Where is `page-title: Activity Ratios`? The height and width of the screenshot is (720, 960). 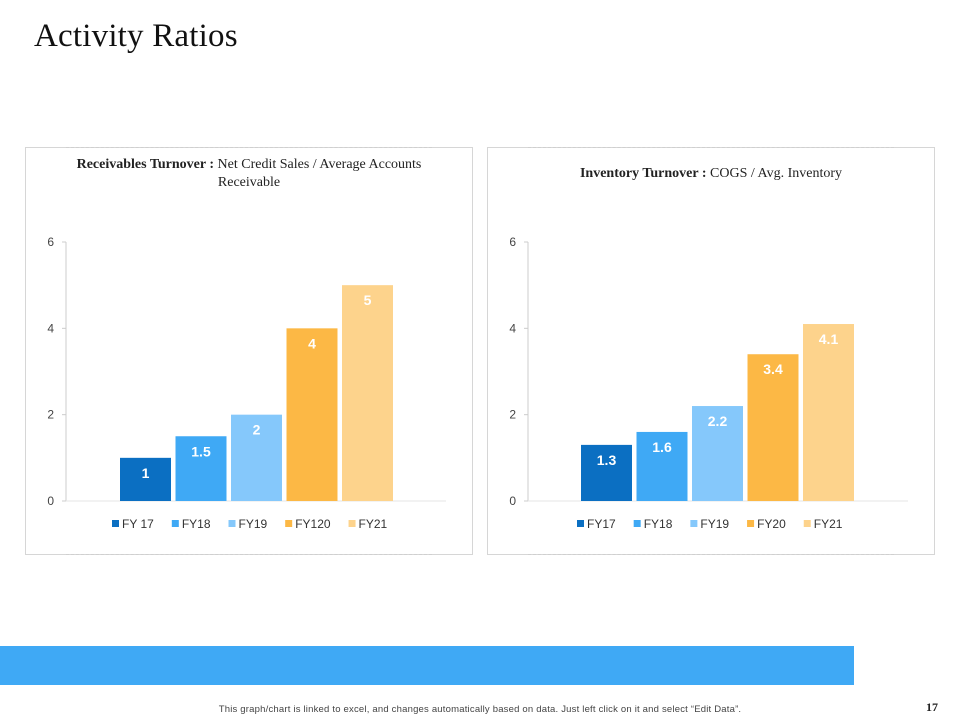 page-title: Activity Ratios is located at coordinates (136, 36).